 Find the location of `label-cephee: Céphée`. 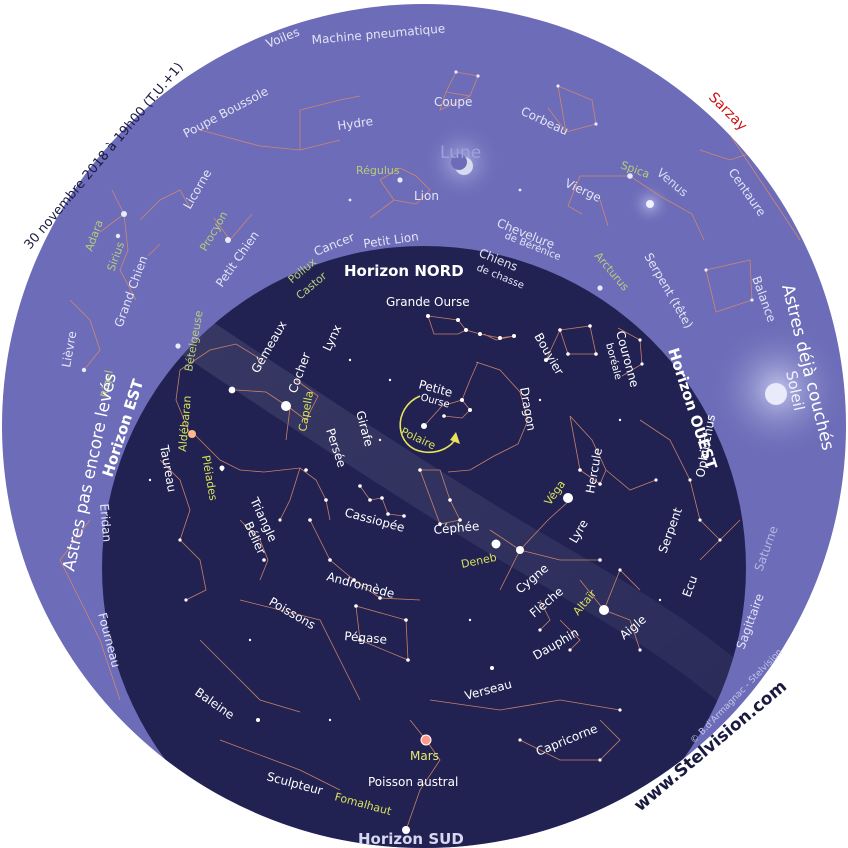

label-cephee: Céphée is located at coordinates (456, 528).